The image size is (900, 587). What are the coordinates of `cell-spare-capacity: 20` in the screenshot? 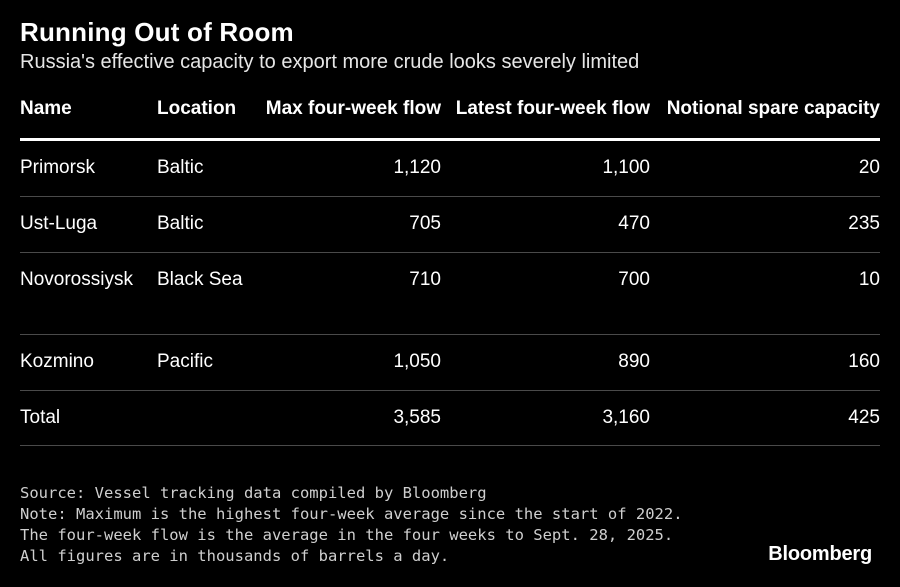 It's located at (765, 168).